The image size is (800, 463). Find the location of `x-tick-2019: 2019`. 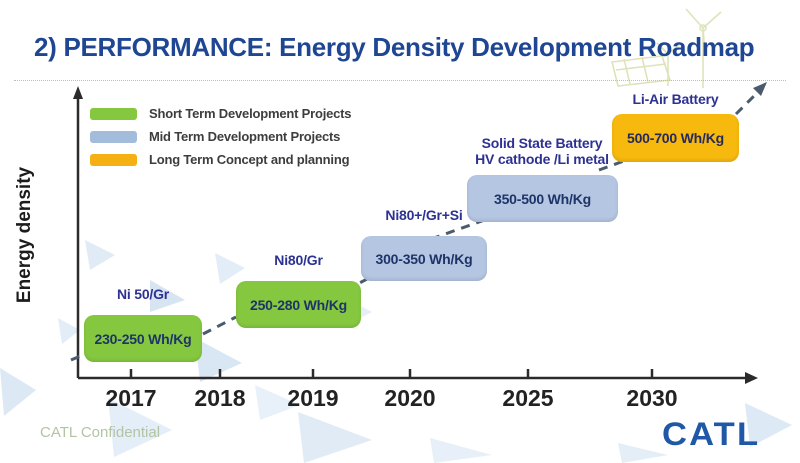

x-tick-2019: 2019 is located at coordinates (313, 398).